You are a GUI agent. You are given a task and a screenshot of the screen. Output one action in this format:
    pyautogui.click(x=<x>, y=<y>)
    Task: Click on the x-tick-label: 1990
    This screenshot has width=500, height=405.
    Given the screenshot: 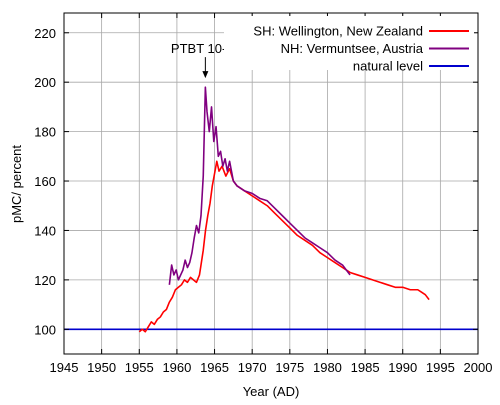 What is the action you would take?
    pyautogui.click(x=402, y=367)
    